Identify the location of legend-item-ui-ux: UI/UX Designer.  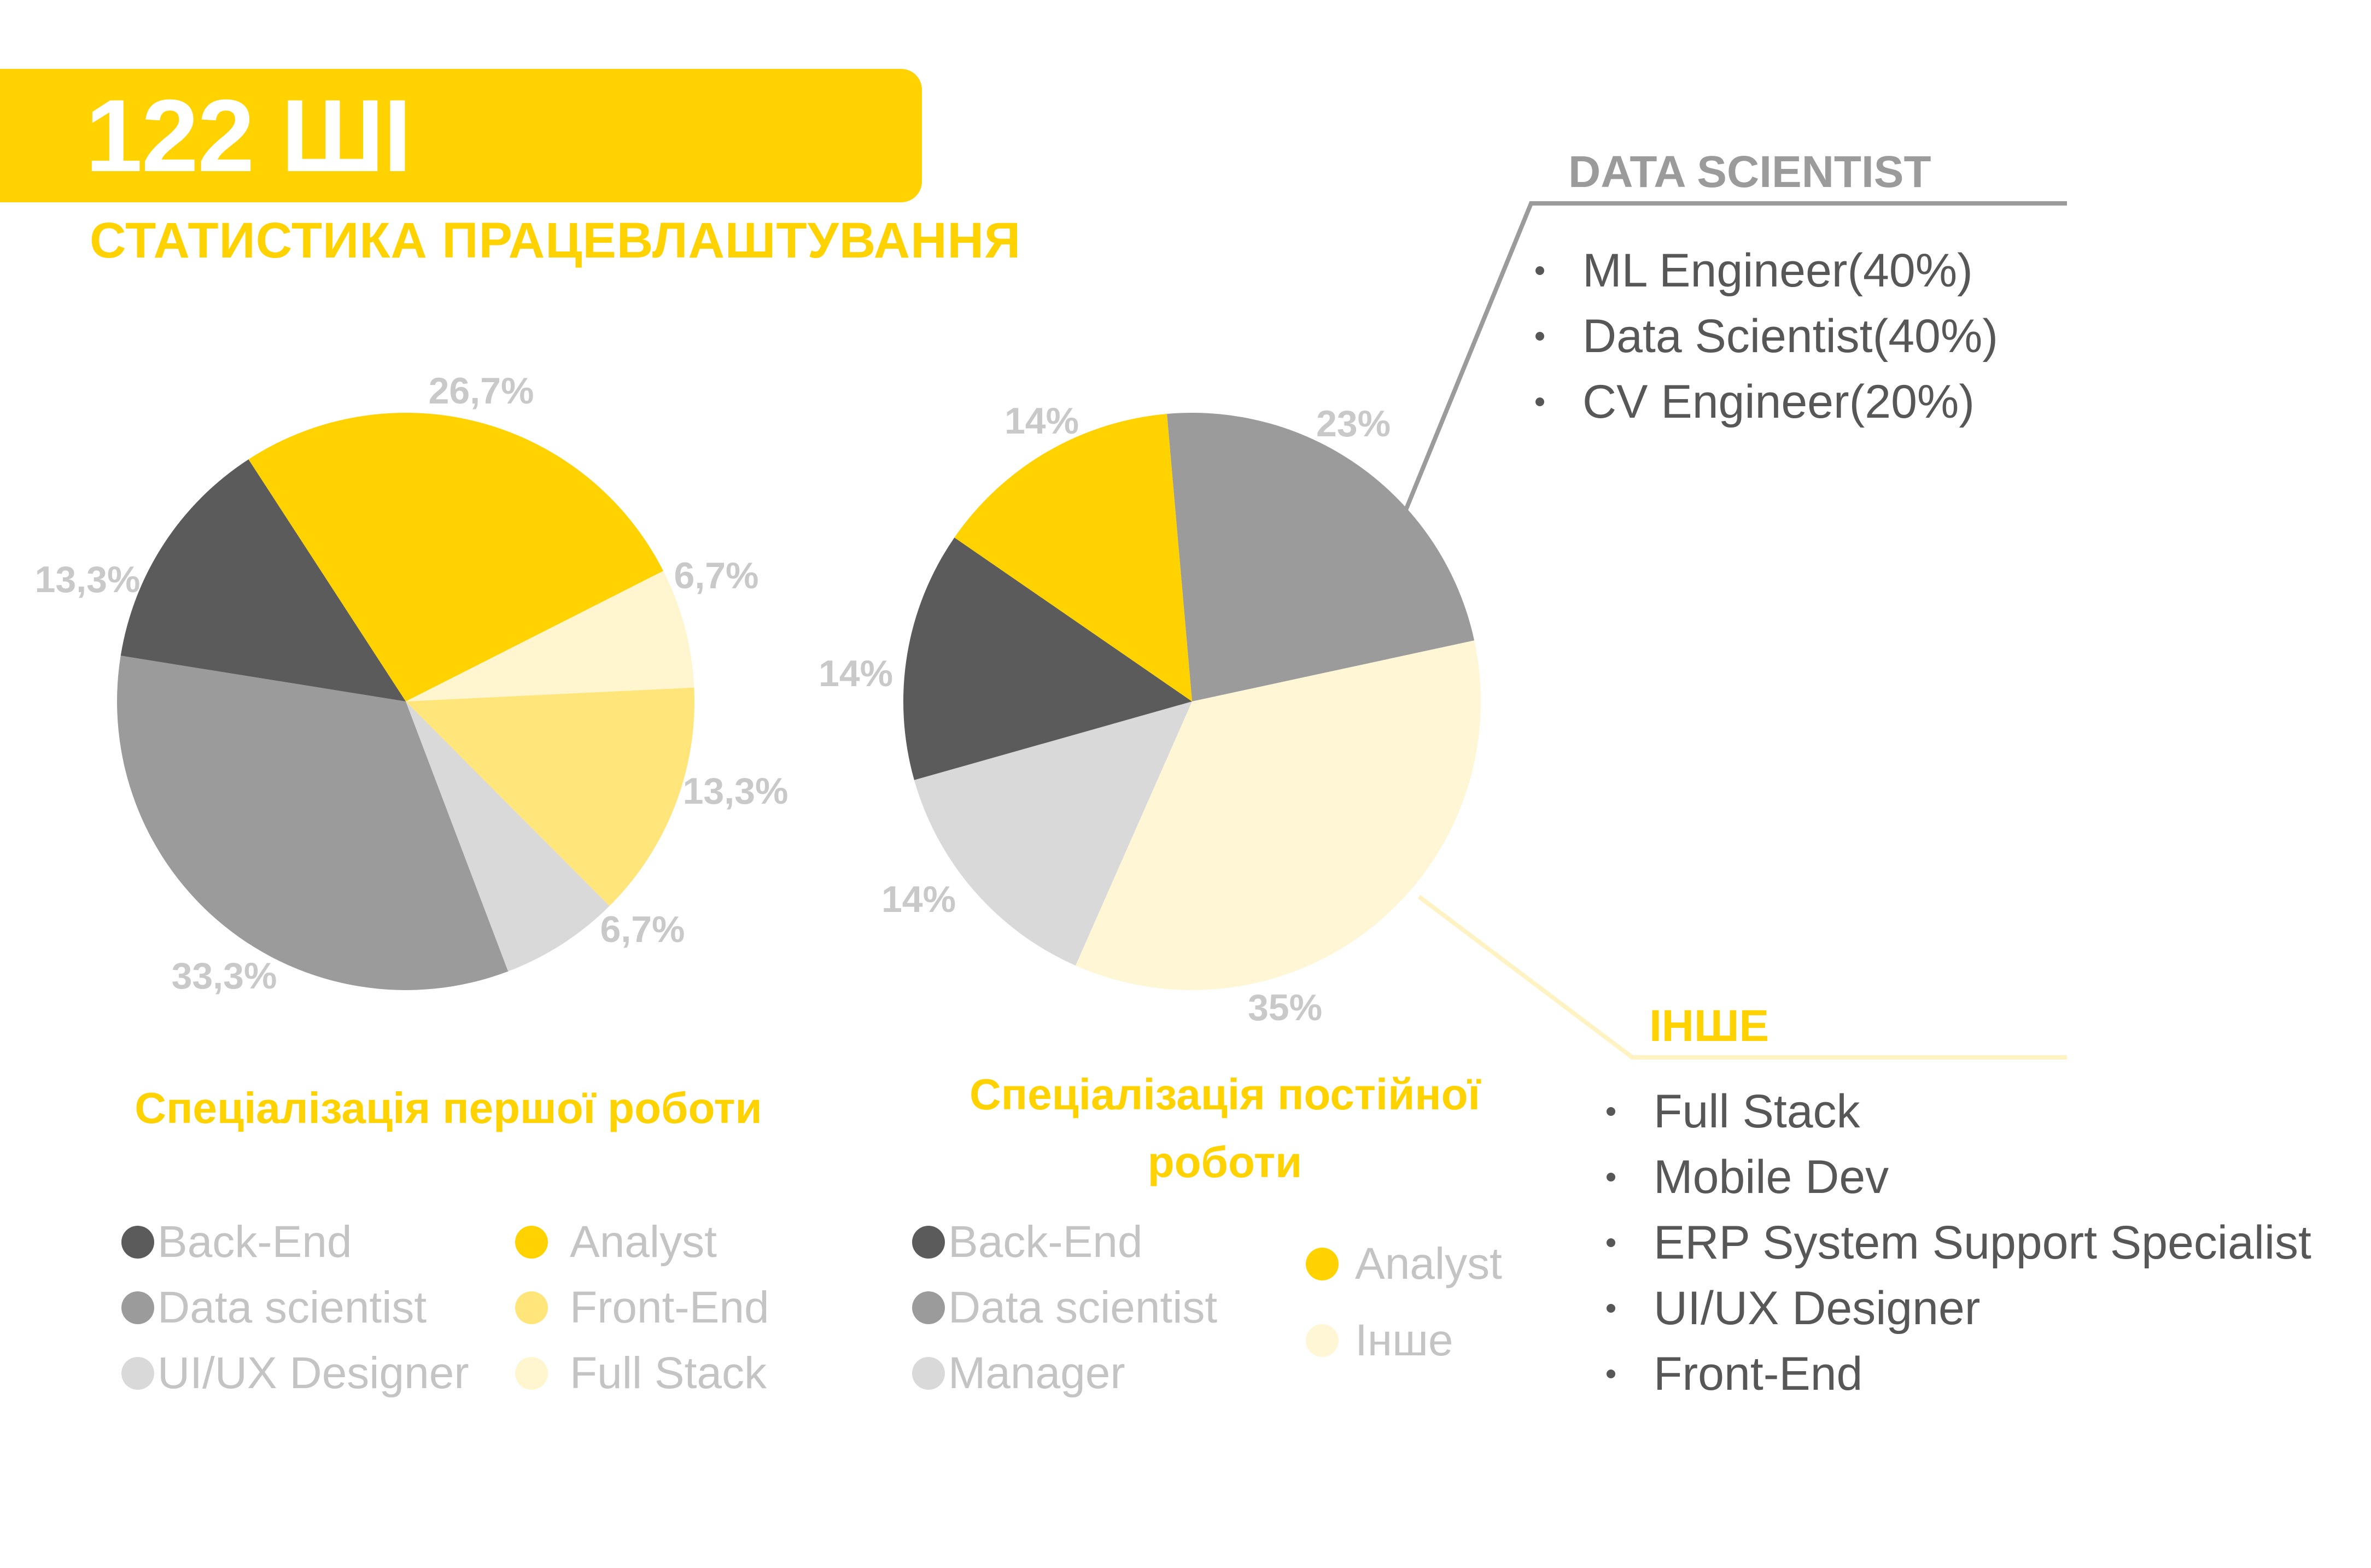
(295, 1373).